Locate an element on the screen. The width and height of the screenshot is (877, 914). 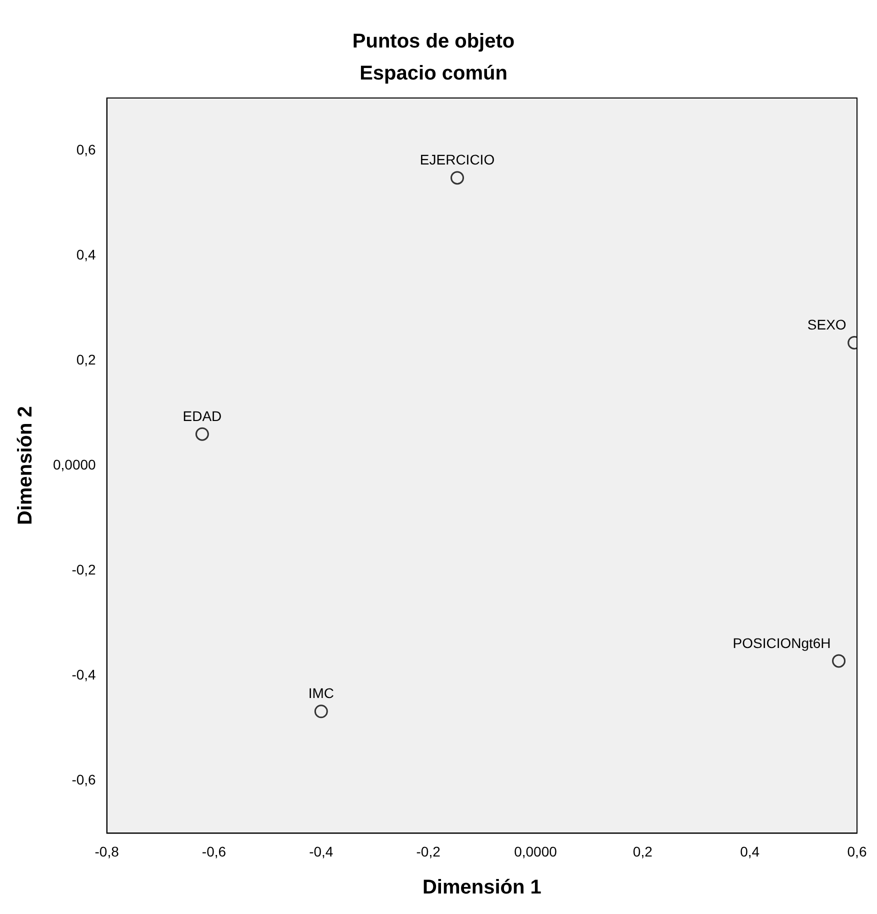
y-tick-label: 0,6 is located at coordinates (86, 149).